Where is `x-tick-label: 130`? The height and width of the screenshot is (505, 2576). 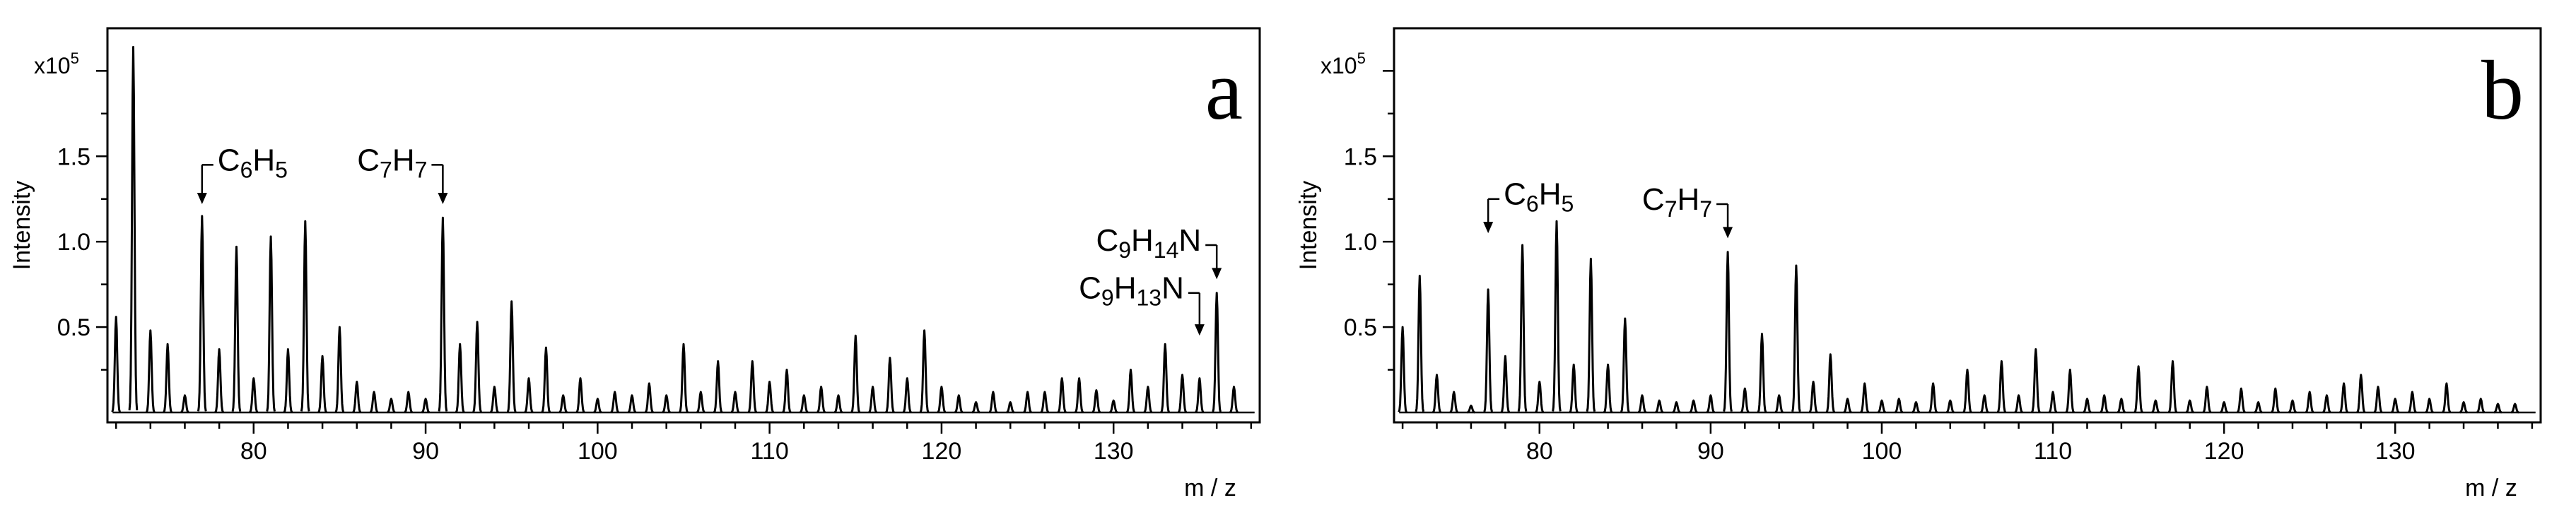
x-tick-label: 130 is located at coordinates (1114, 451).